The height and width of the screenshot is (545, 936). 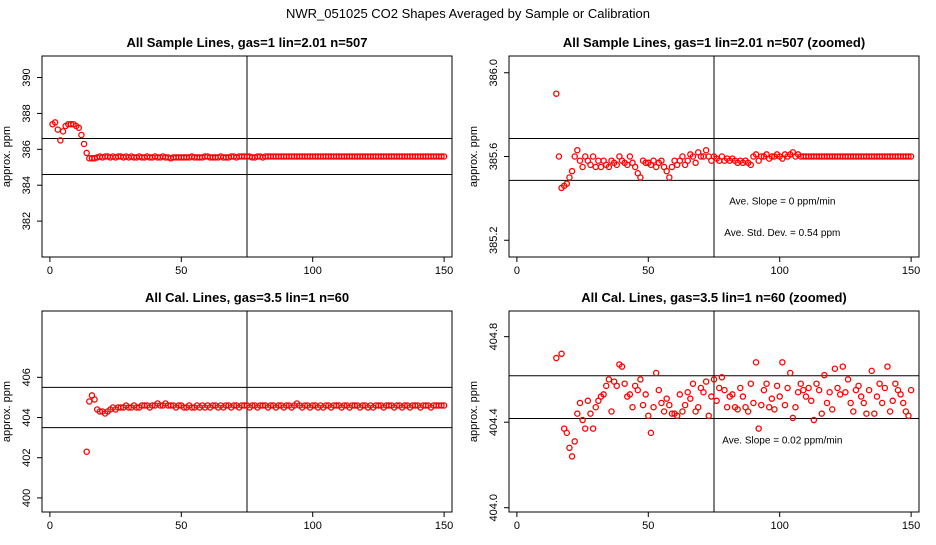 I want to click on x-tick-label: 0, so click(x=517, y=526).